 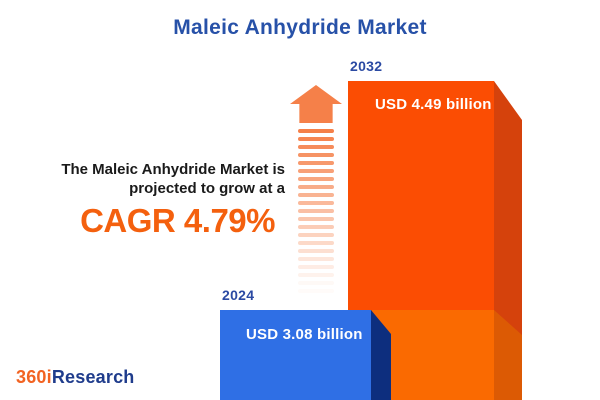 I want to click on brand-logo-suffix: Research, so click(x=93, y=377).